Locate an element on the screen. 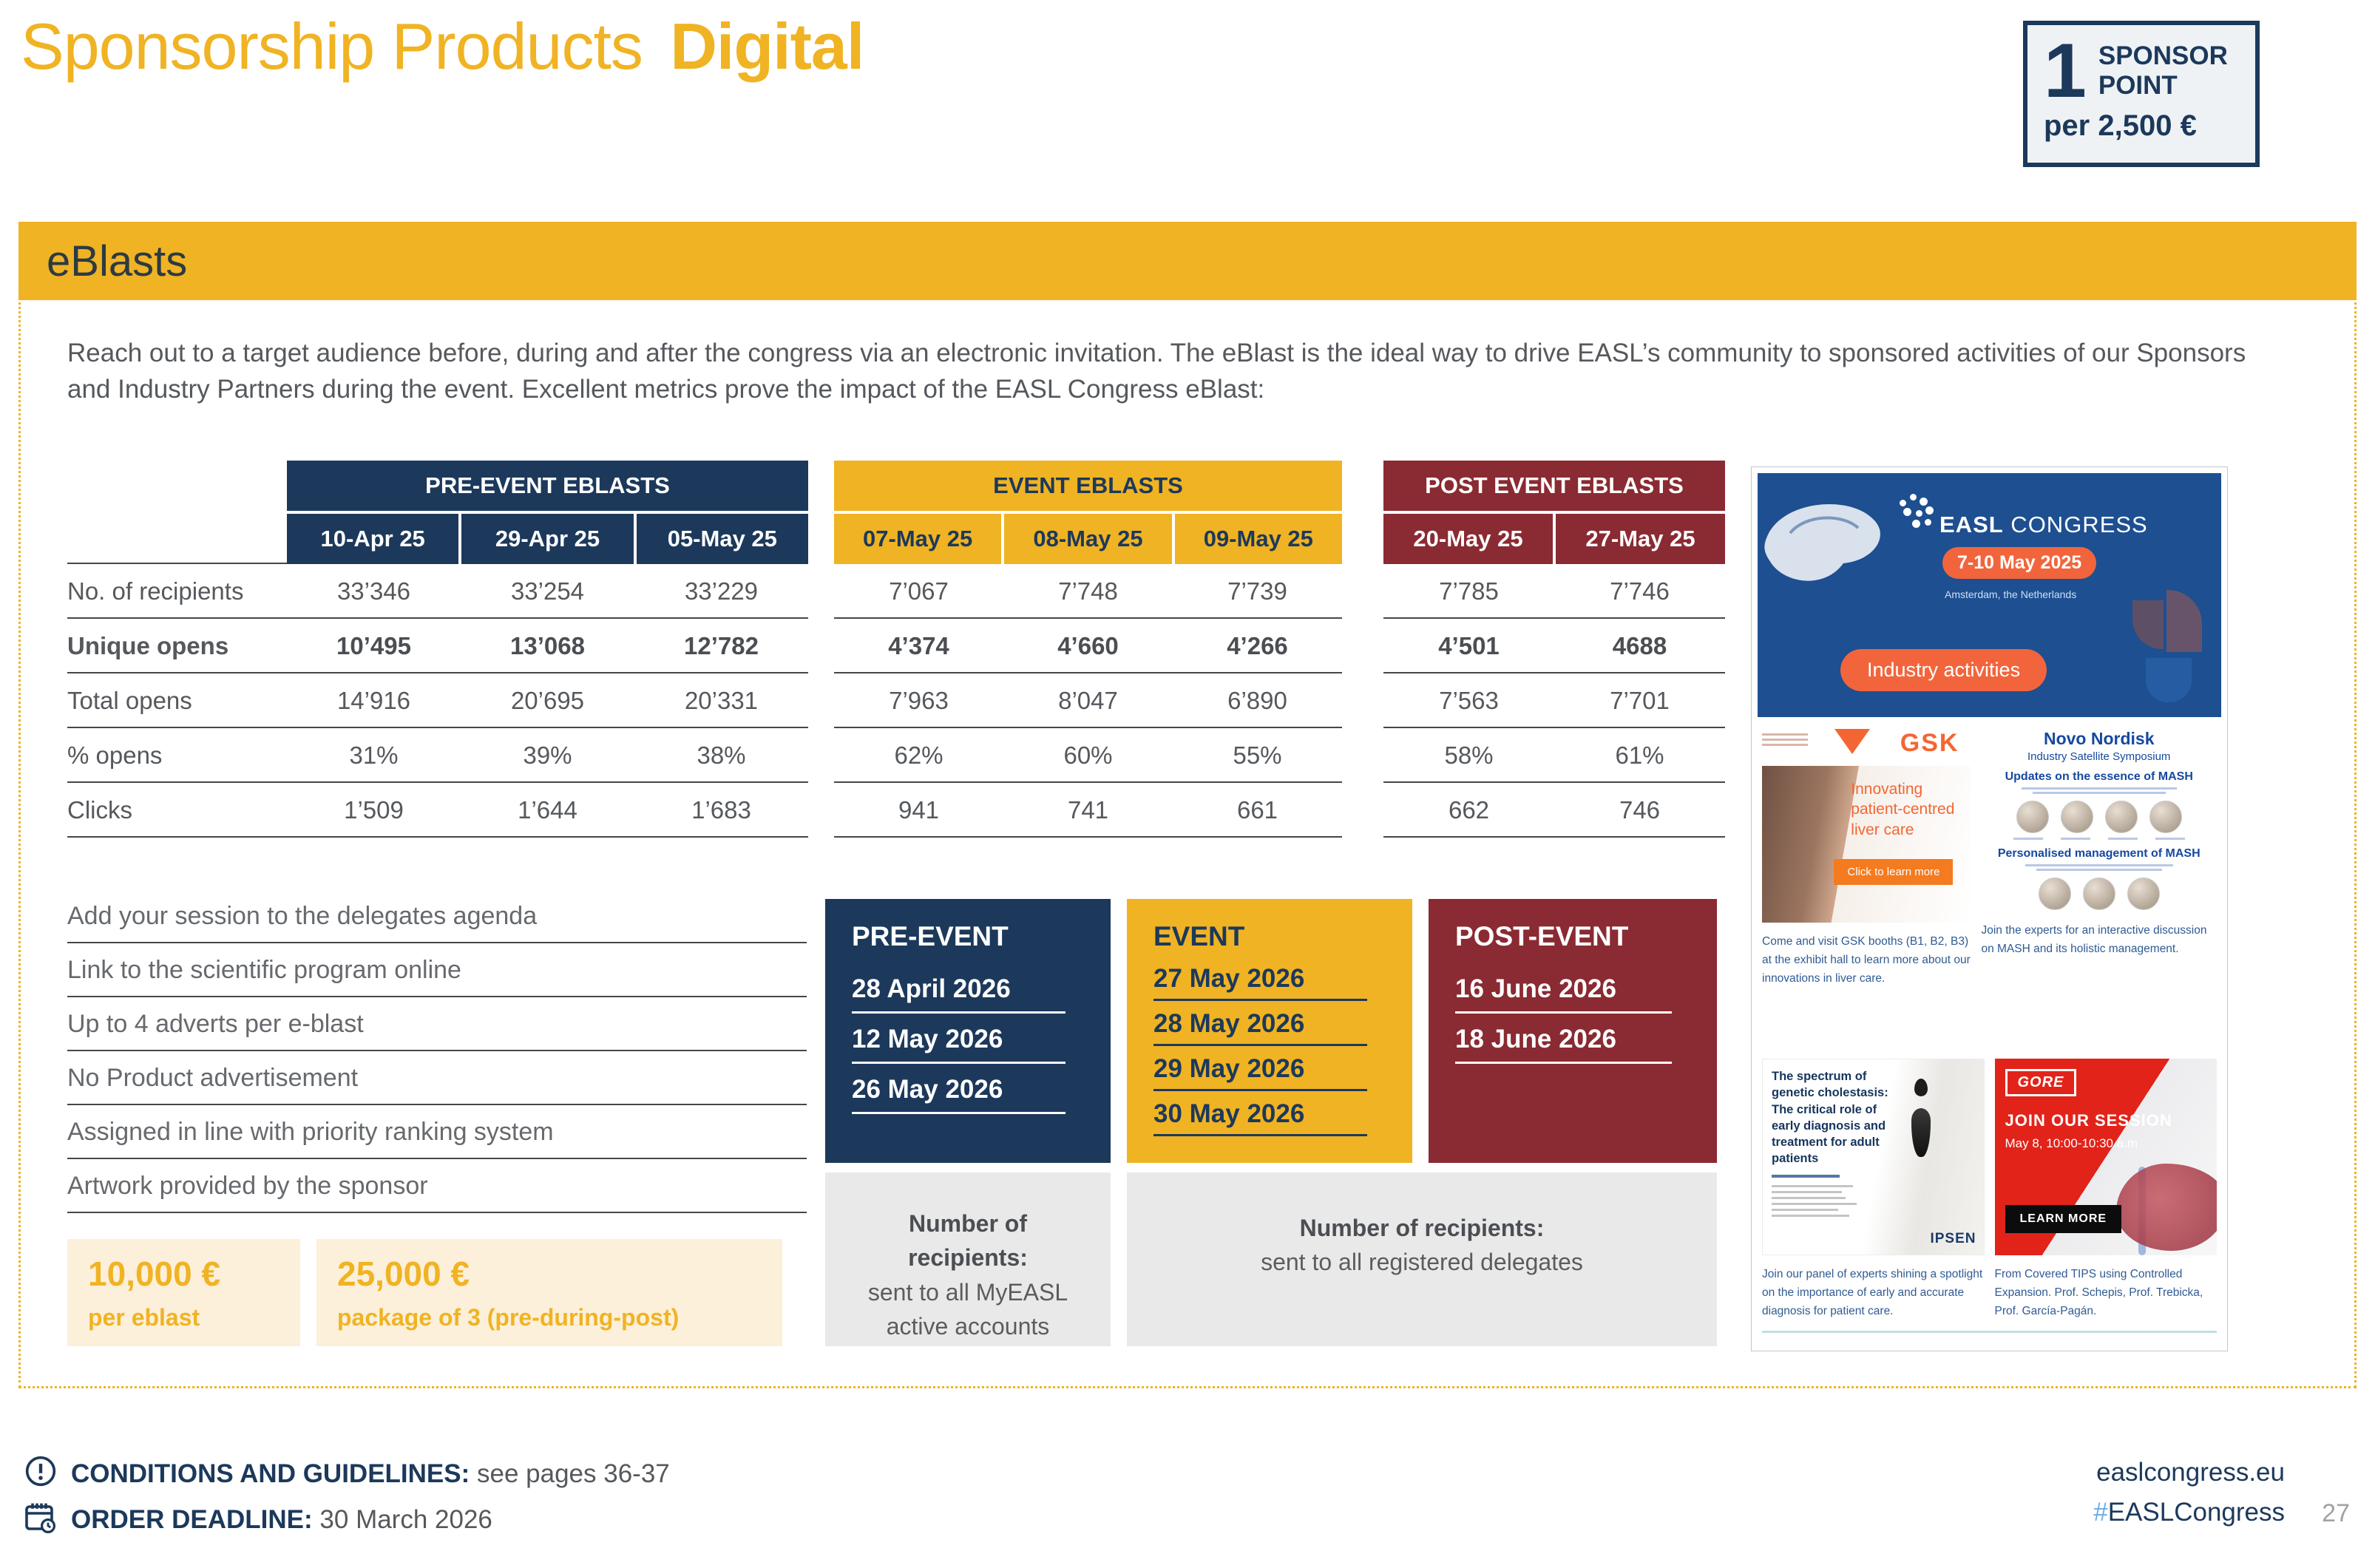 This screenshot has height=1568, width=2375. hashtag-link: #EASLCongress is located at coordinates (2189, 1512).